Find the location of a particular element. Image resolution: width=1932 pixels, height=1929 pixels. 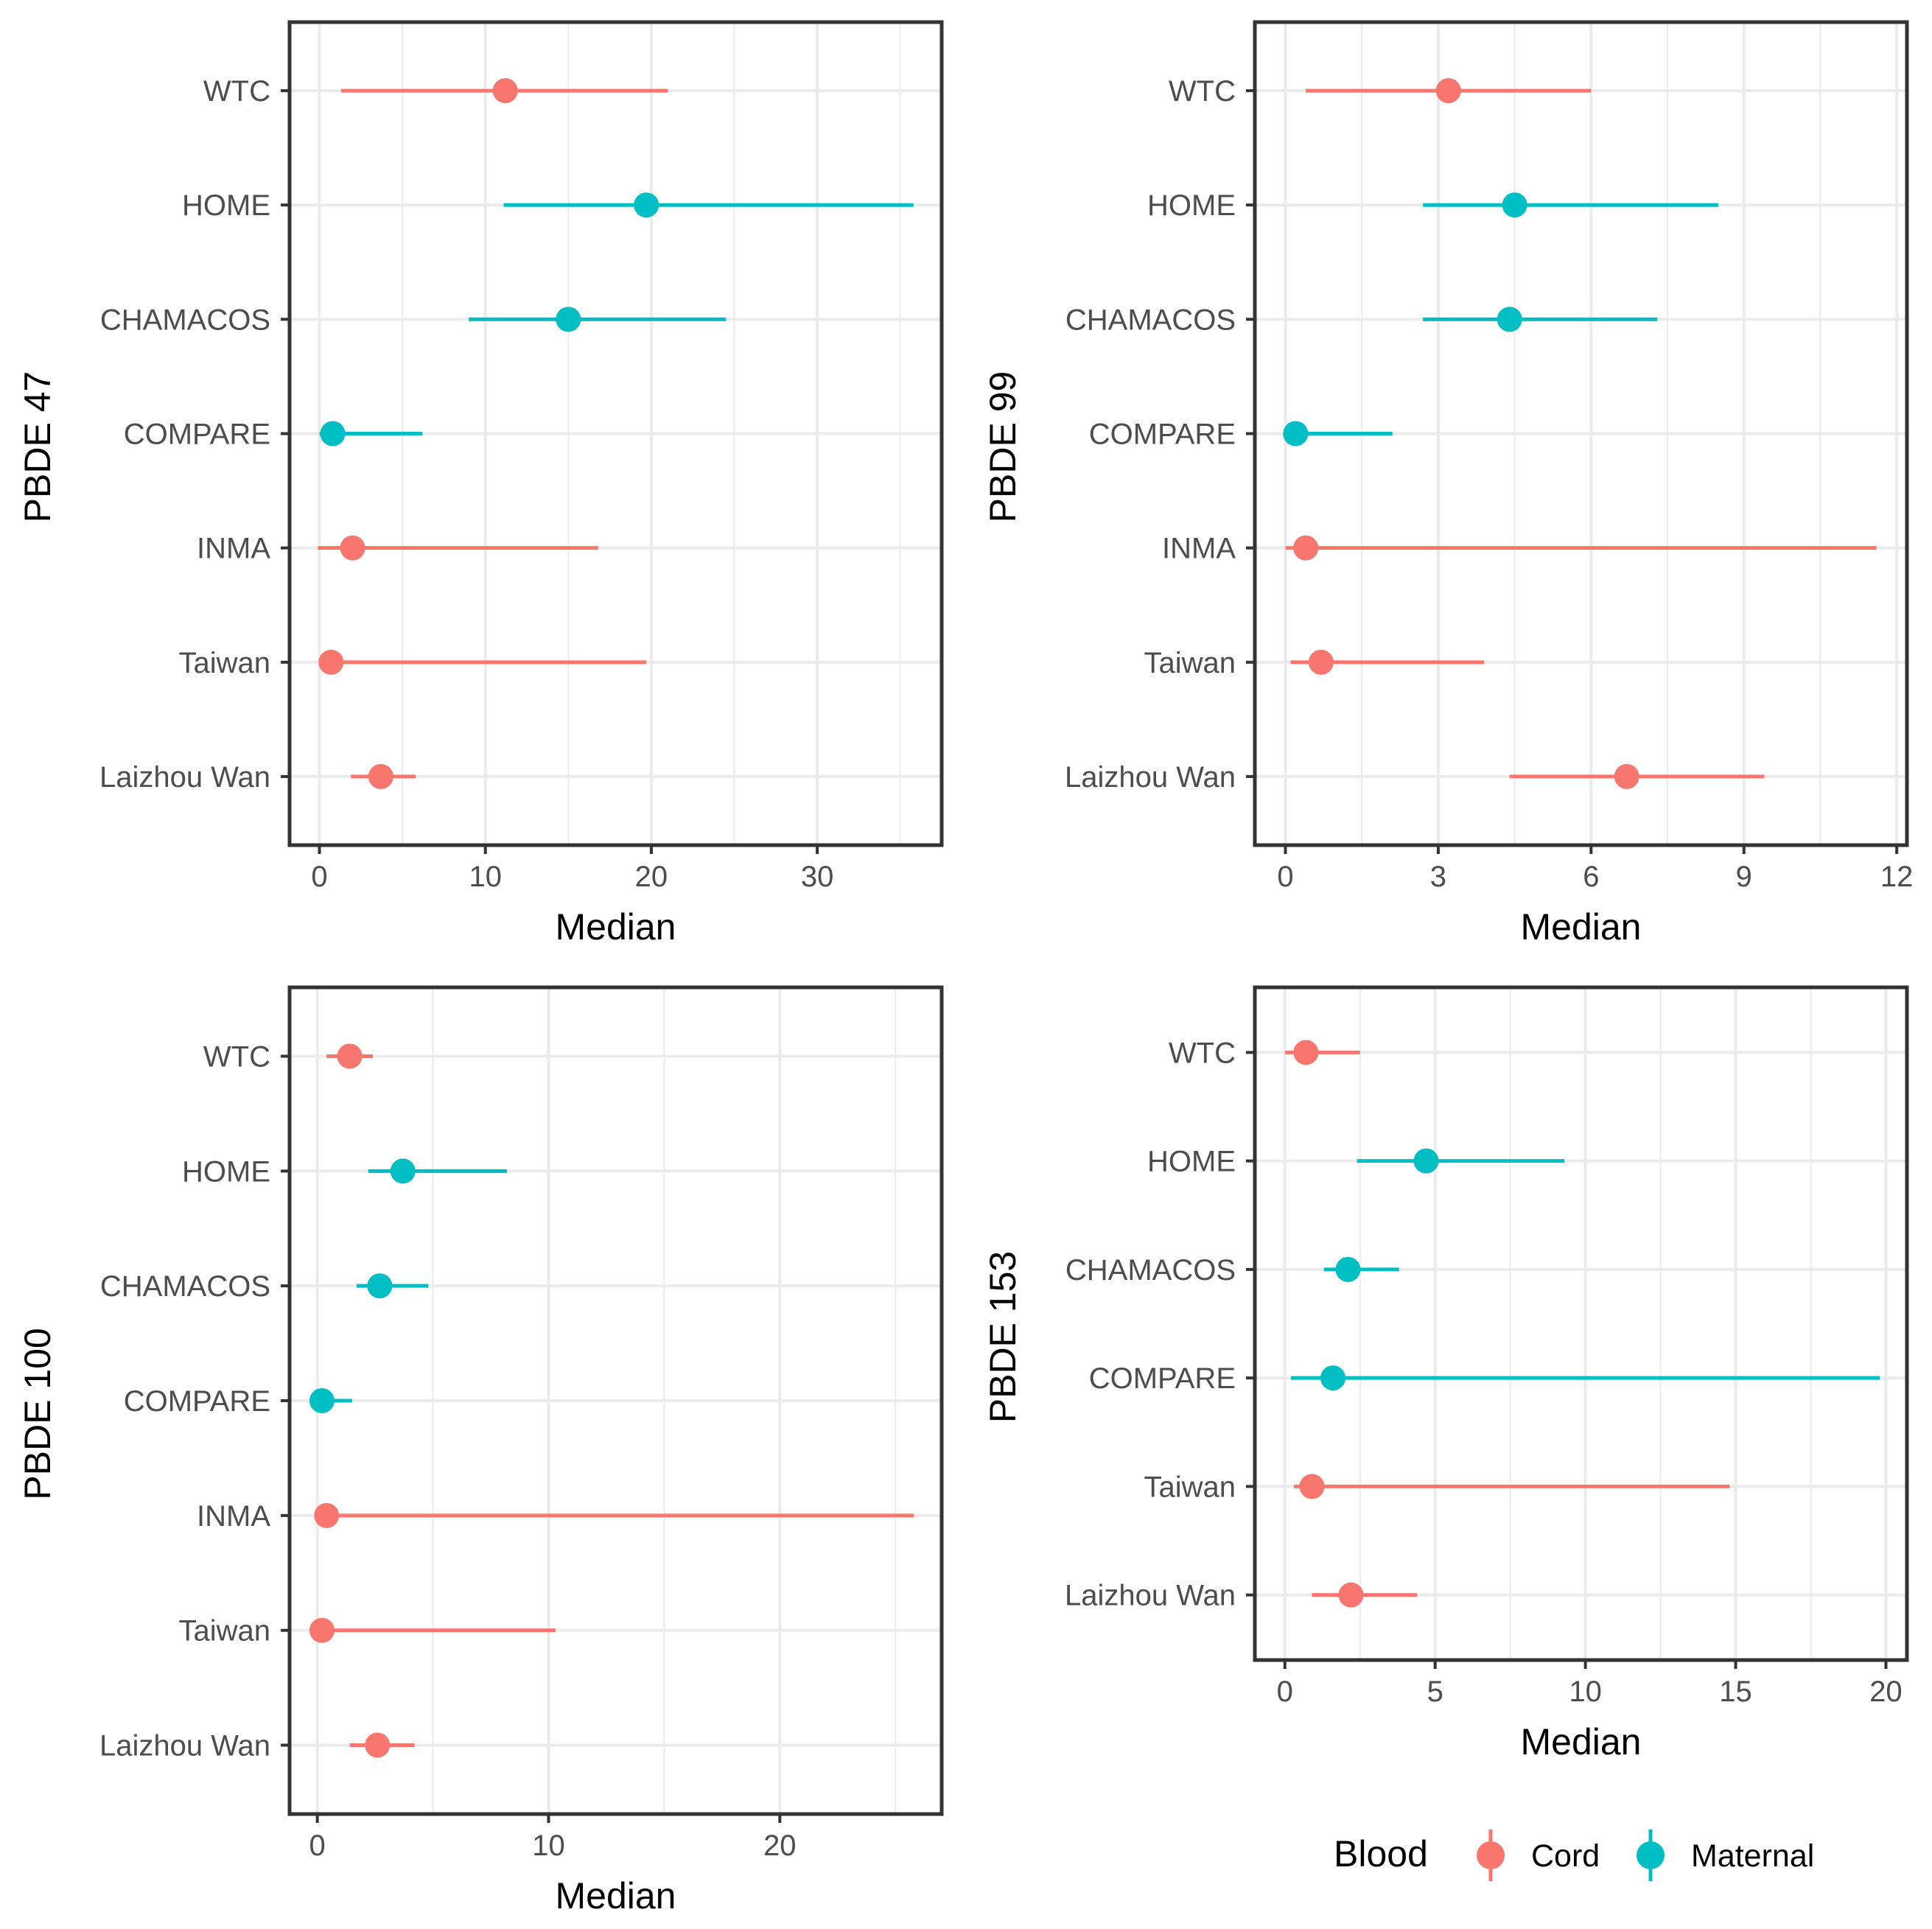

y-axis-title-pbde-47: PBDE 47 is located at coordinates (37, 447).